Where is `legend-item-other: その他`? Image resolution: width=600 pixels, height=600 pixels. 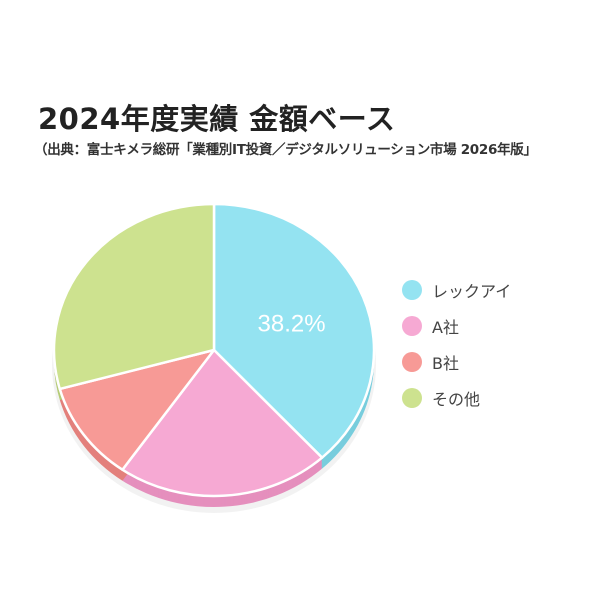 legend-item-other: その他 is located at coordinates (456, 398).